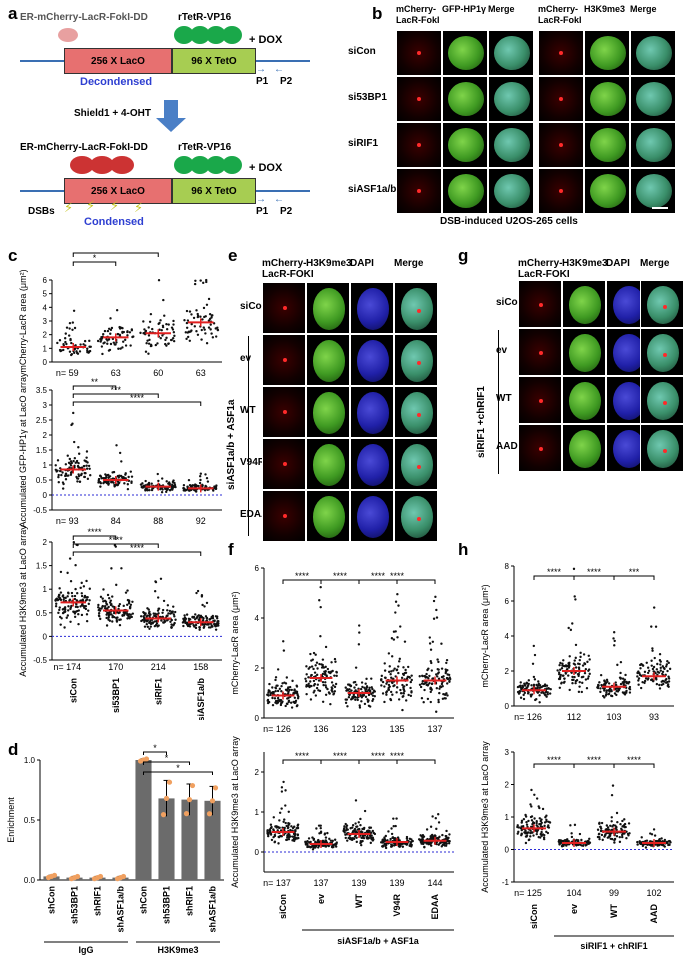  What do you see at coordinates (166, 763) in the screenshot?
I see `sig-bracket` at bounding box center [166, 763].